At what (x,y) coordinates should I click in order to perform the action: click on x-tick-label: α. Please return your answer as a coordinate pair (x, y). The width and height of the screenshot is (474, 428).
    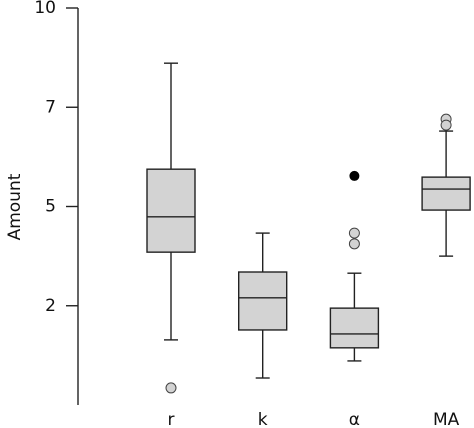
    Looking at the image, I should click on (354, 419).